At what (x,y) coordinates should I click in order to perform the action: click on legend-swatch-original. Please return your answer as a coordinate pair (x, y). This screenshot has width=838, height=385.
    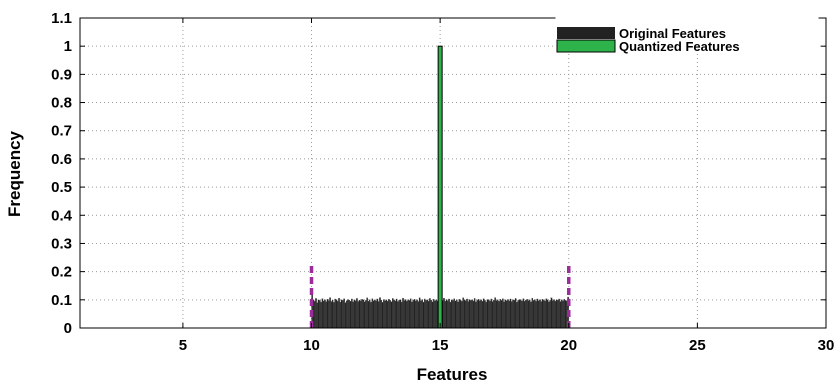
    Looking at the image, I should click on (586, 33).